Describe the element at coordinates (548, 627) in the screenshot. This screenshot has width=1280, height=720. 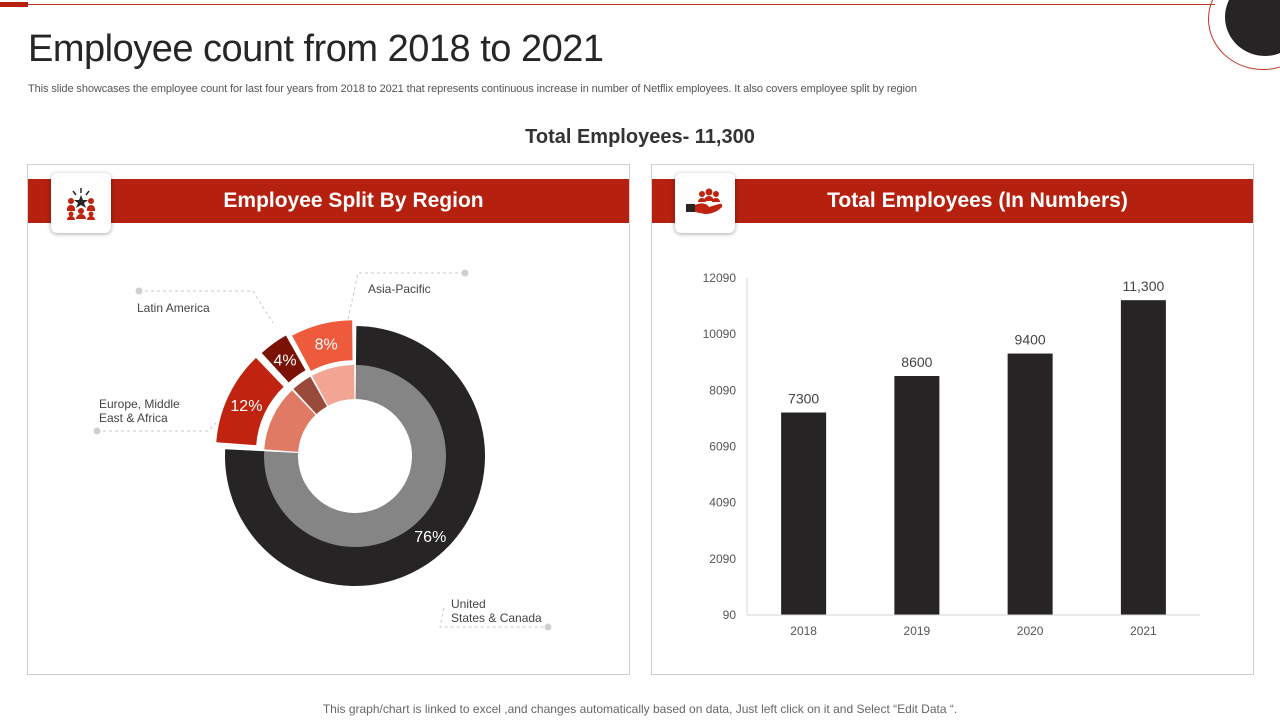
I see `donut-leader-dot-us-canada` at that location.